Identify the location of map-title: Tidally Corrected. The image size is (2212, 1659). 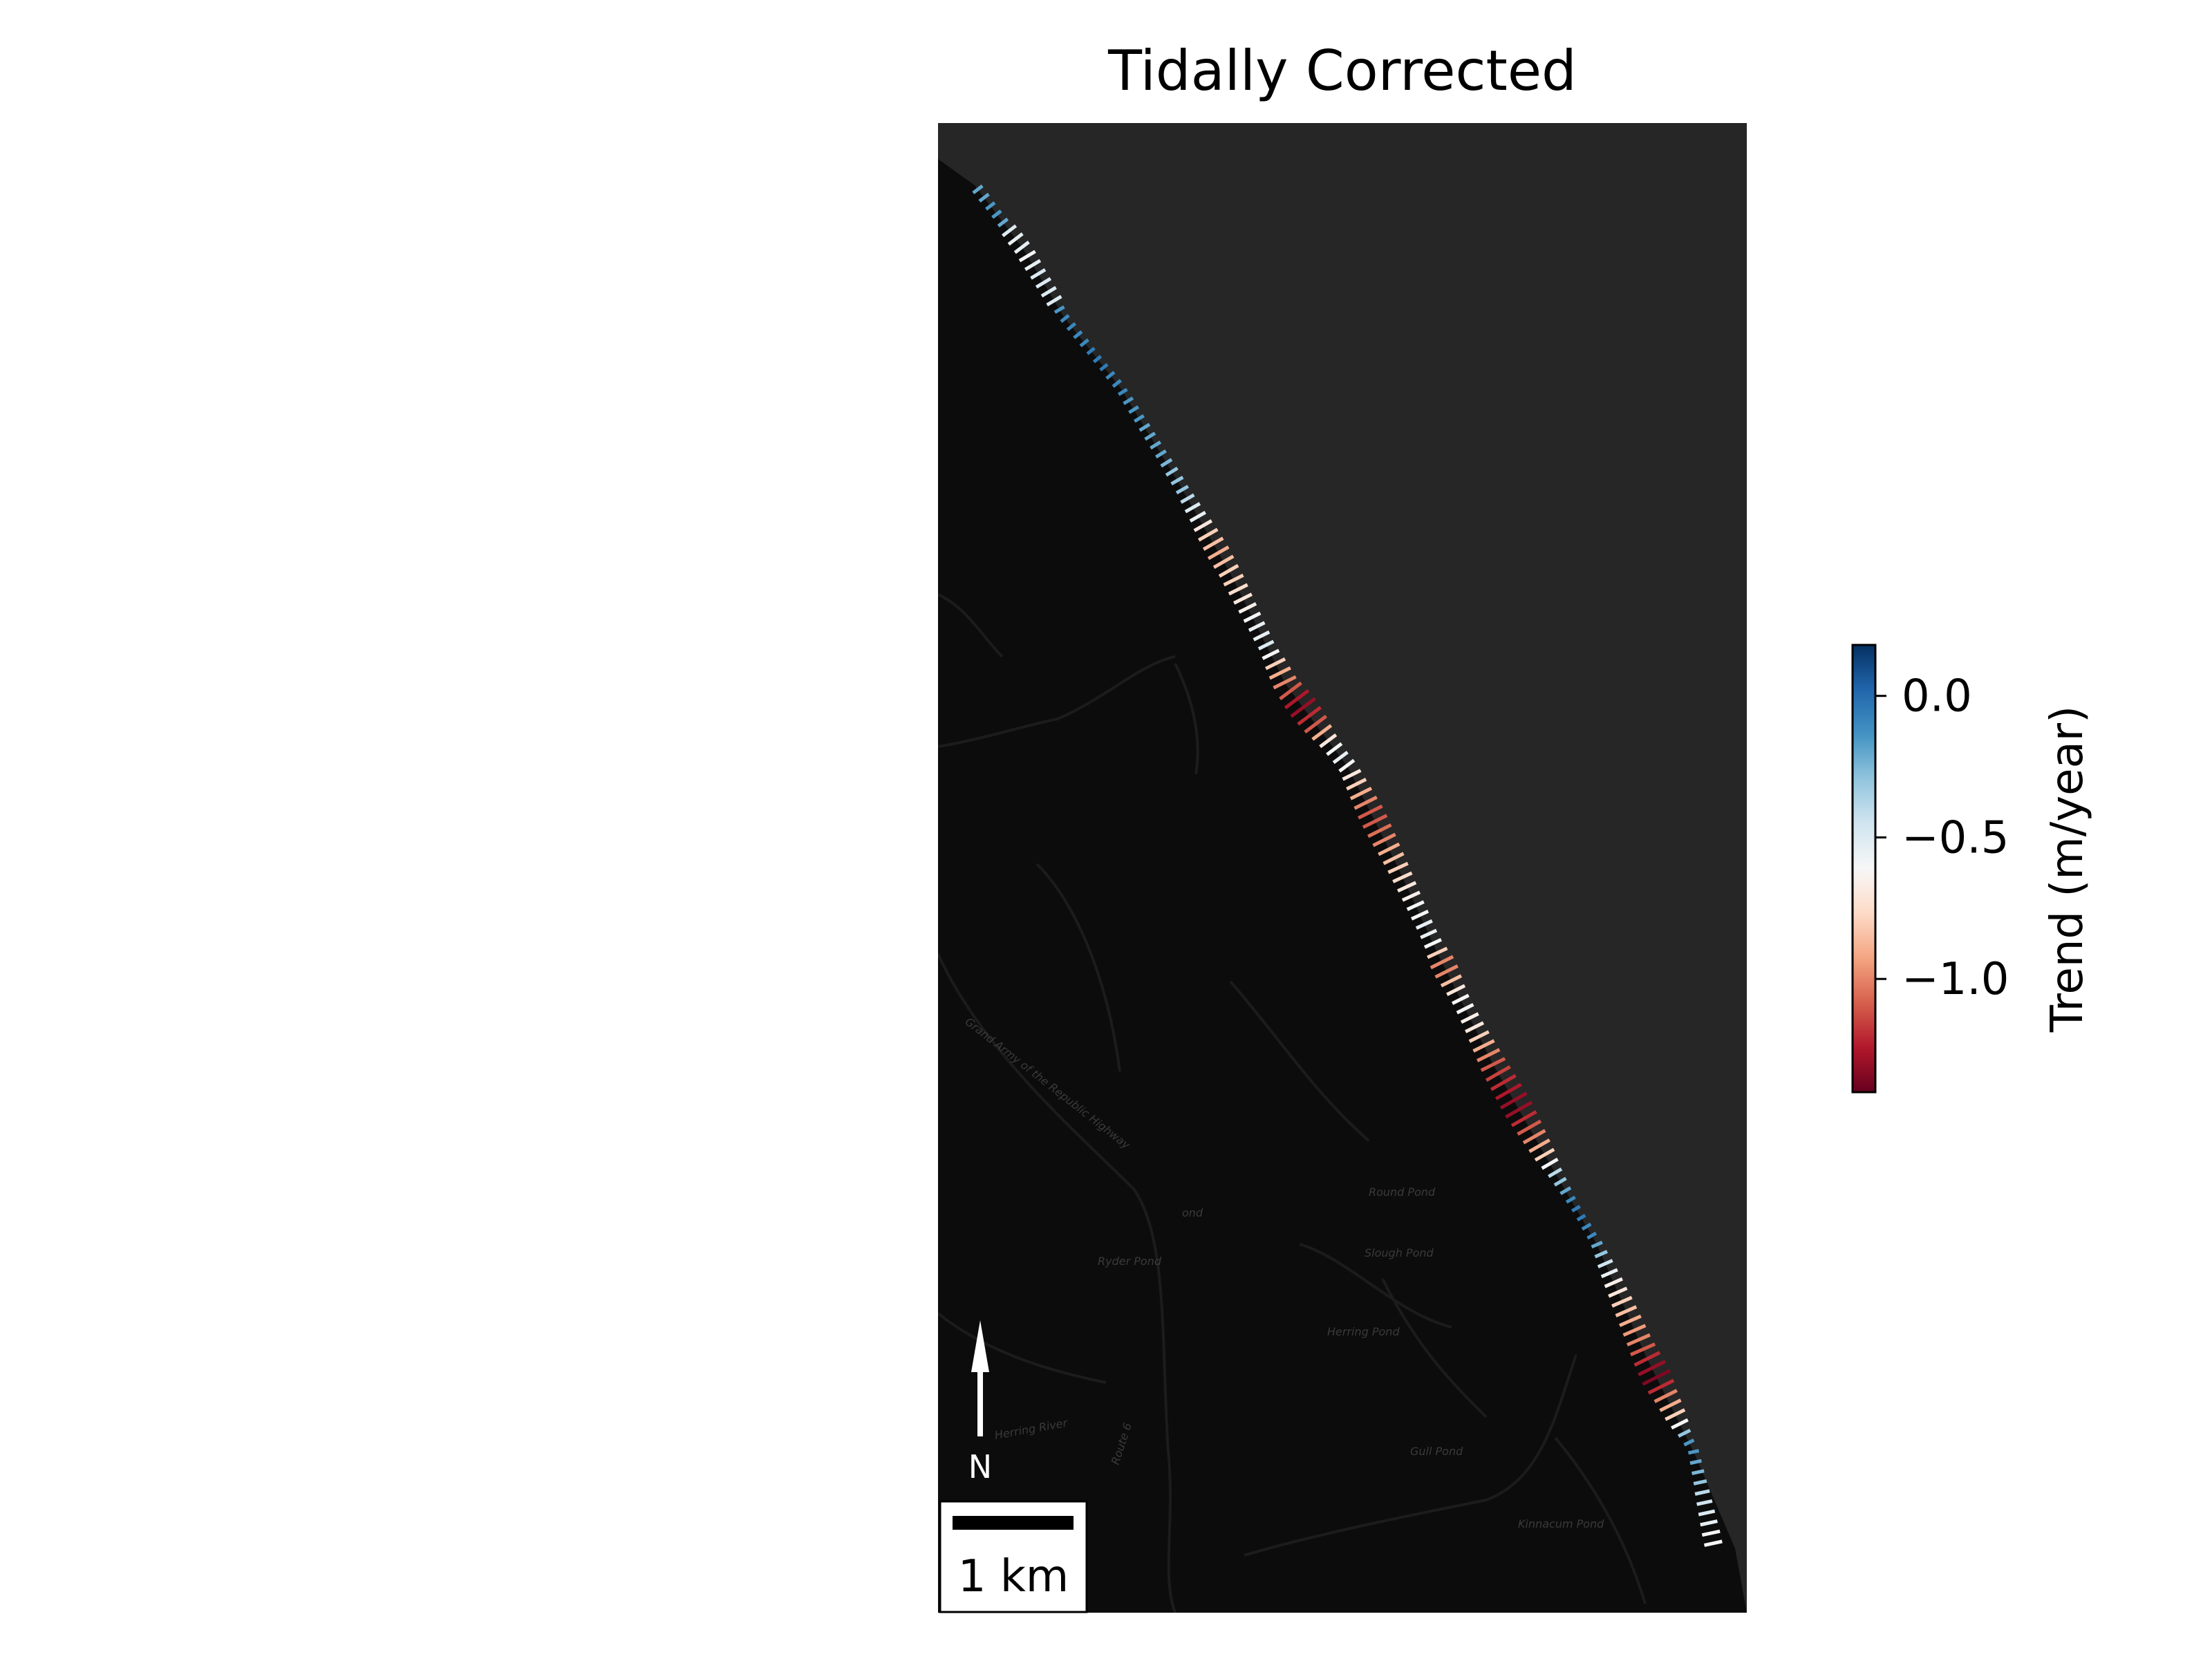
(1342, 71).